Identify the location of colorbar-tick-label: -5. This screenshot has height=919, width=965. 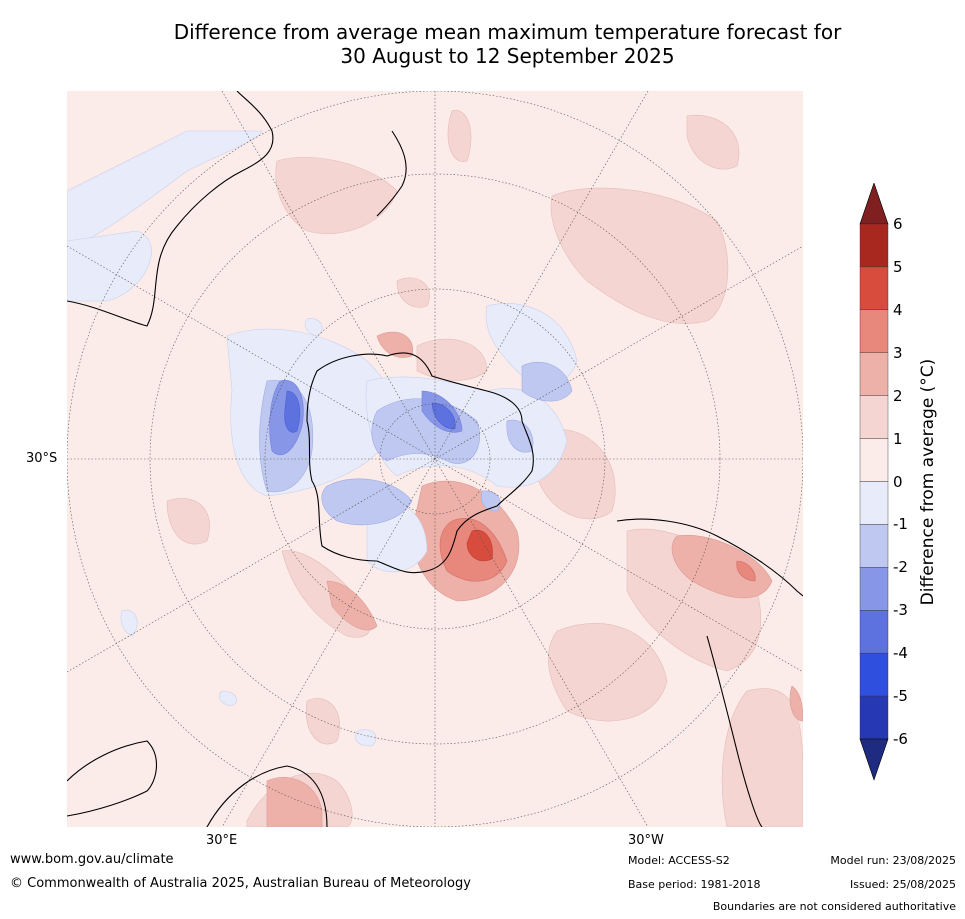
(900, 696).